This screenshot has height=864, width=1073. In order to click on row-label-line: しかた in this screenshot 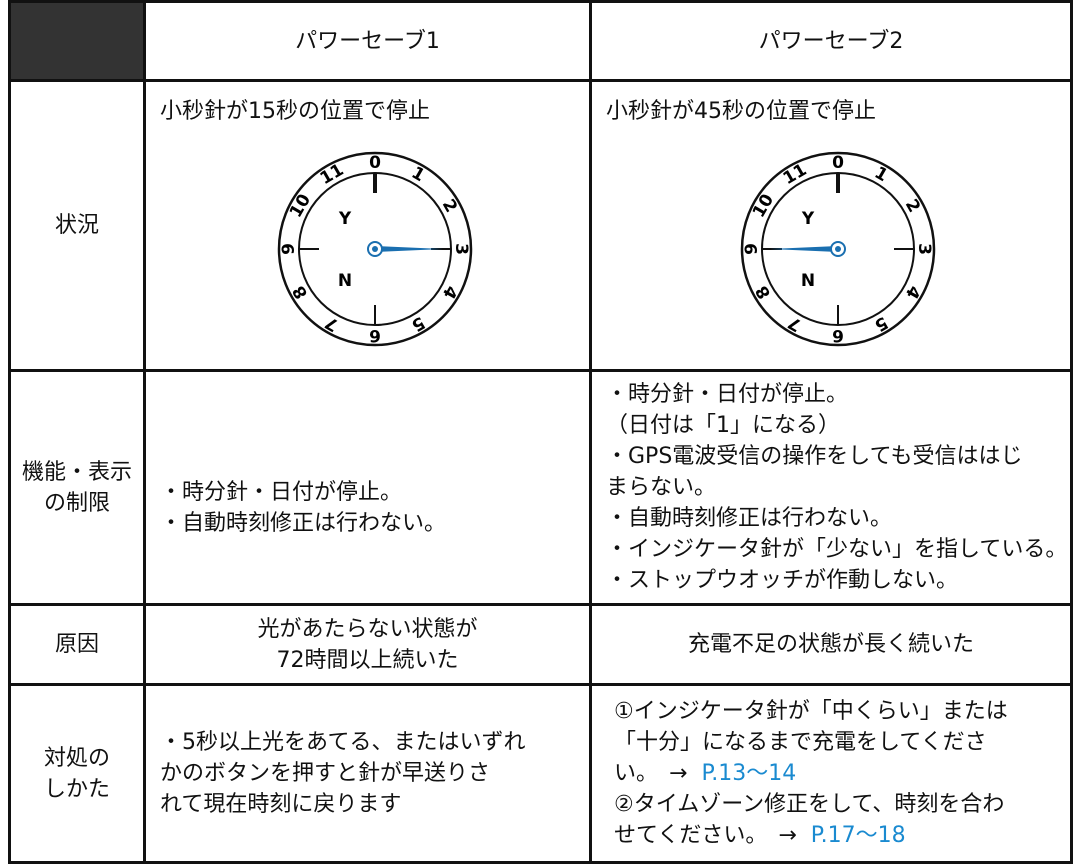, I will do `click(76, 789)`.